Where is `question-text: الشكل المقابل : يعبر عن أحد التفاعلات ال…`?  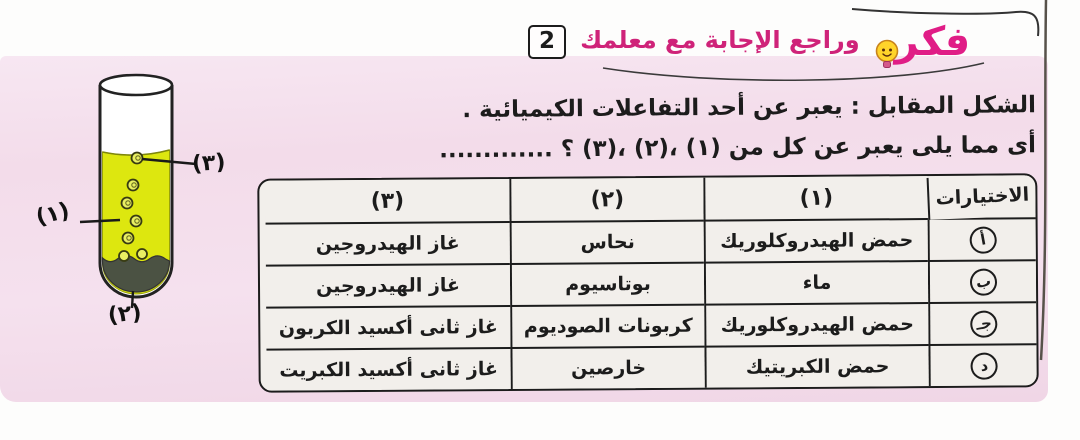
question-text: الشكل المقابل : يعبر عن أحد التفاعلات ال… is located at coordinates (706, 128).